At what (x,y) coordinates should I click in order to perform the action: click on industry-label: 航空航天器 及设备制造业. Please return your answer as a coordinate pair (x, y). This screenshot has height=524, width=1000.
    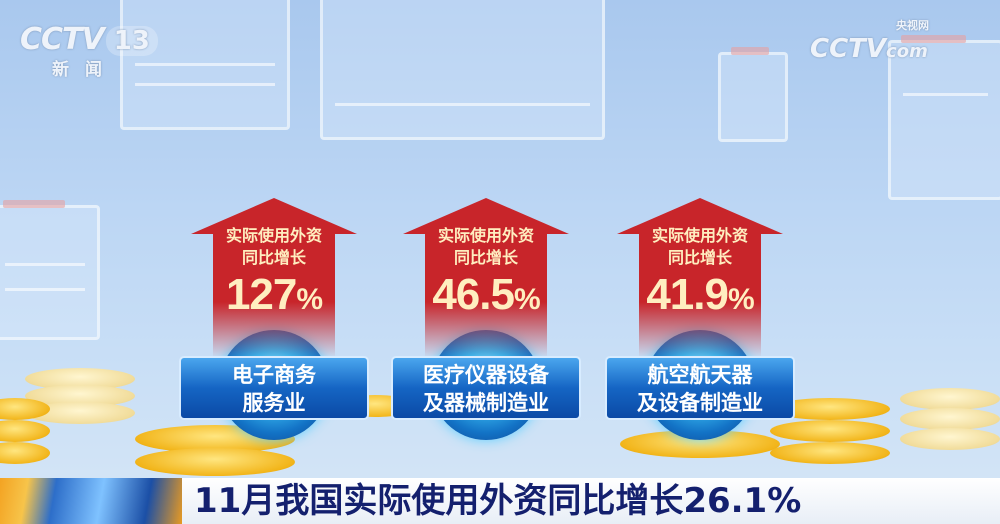
    Looking at the image, I should click on (700, 388).